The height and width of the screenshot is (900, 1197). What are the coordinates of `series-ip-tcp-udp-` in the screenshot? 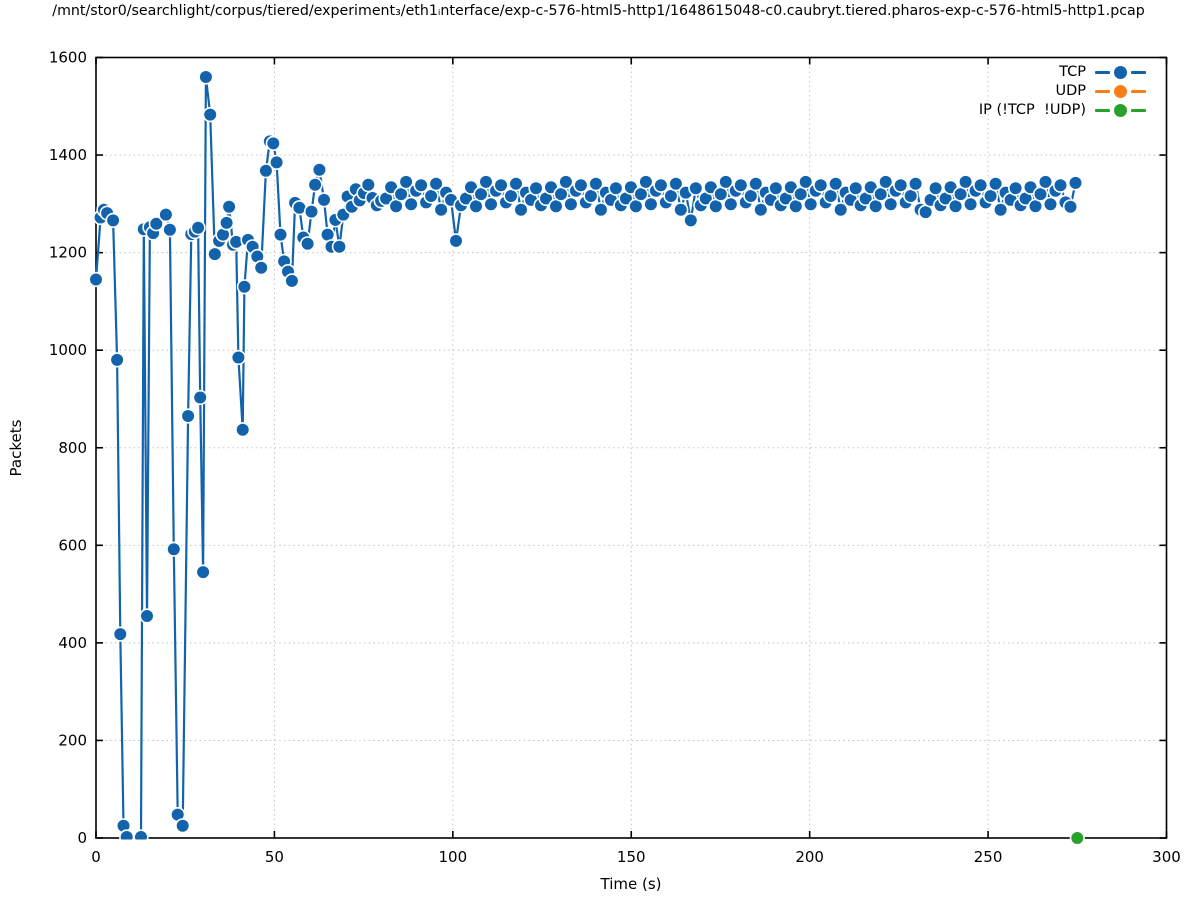 It's located at (1077, 838).